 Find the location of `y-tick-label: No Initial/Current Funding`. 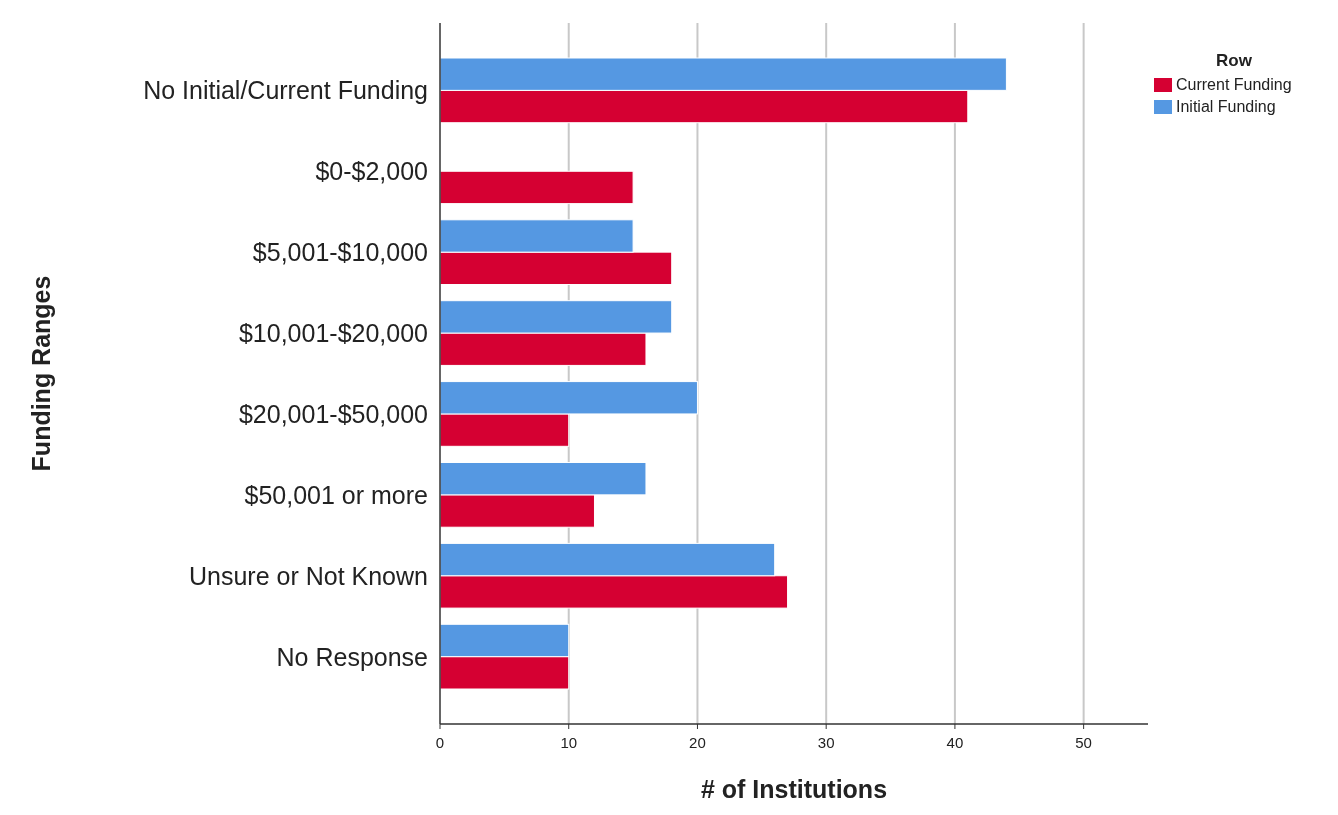

y-tick-label: No Initial/Current Funding is located at coordinates (285, 90).